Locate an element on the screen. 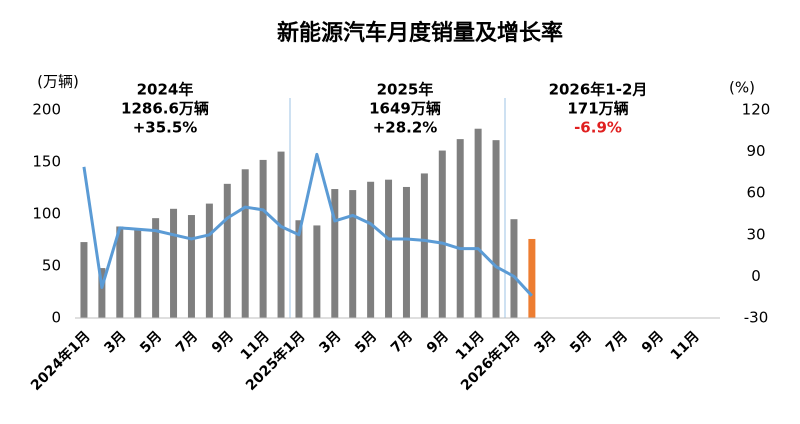 The height and width of the screenshot is (424, 800). y-tick-label: 0 is located at coordinates (56, 318).